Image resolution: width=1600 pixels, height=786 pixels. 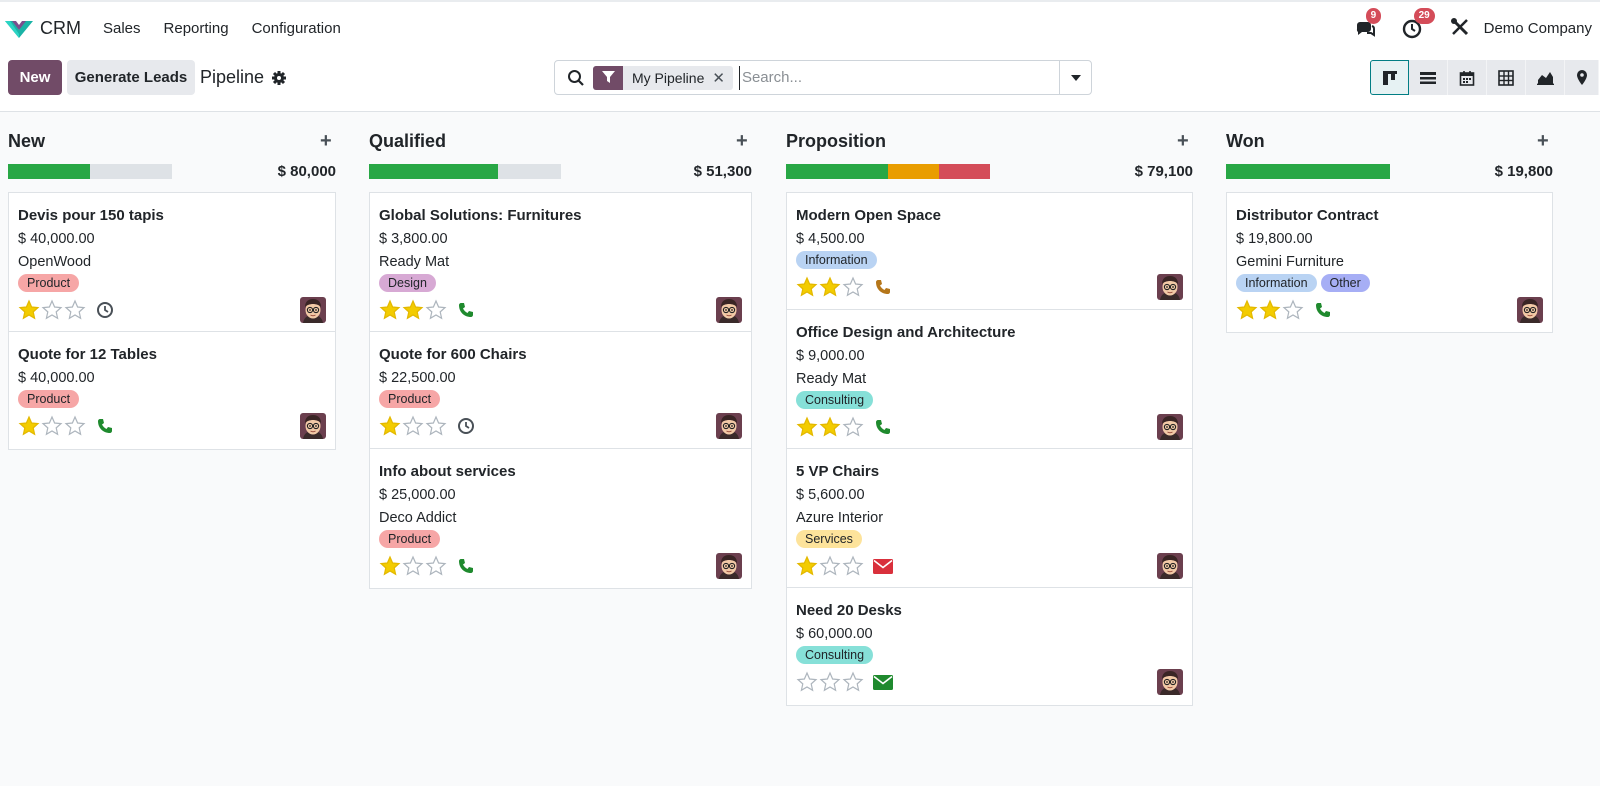 What do you see at coordinates (576, 78) in the screenshot?
I see `search-icon` at bounding box center [576, 78].